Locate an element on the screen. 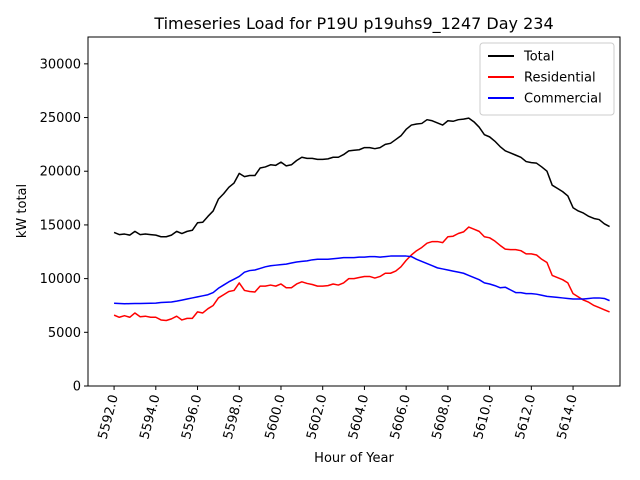 The height and width of the screenshot is (480, 640). y-tick-label: 15000 is located at coordinates (60, 225).